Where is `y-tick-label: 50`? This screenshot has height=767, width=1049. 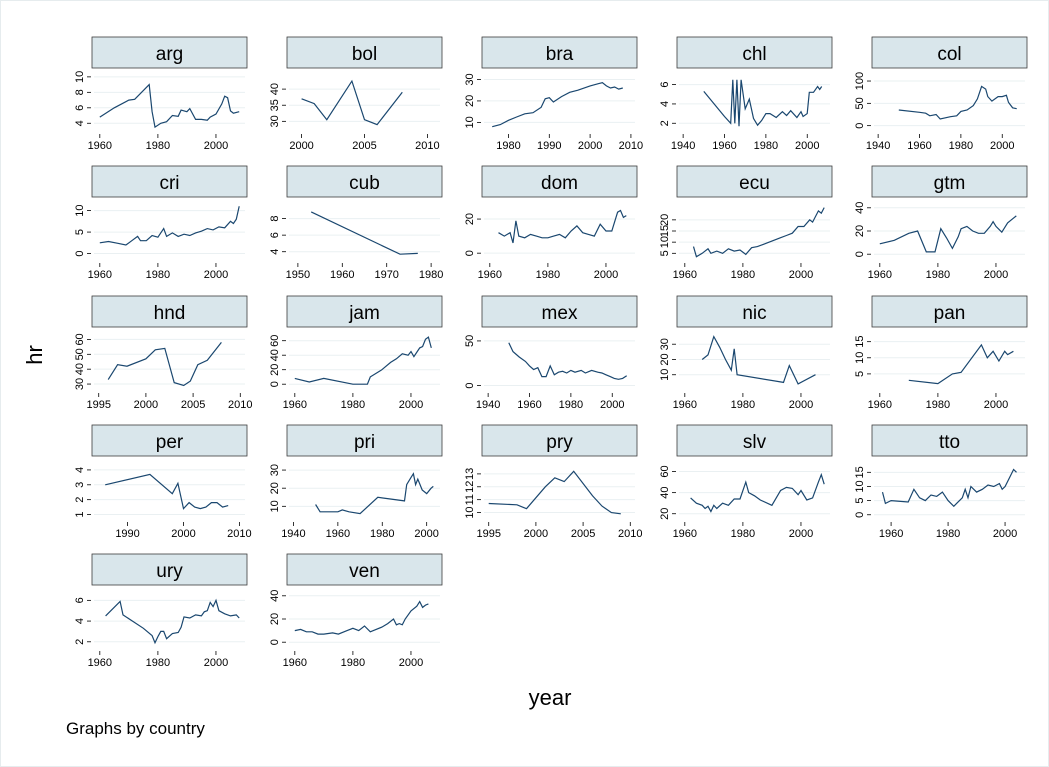 y-tick-label: 50 is located at coordinates (860, 103).